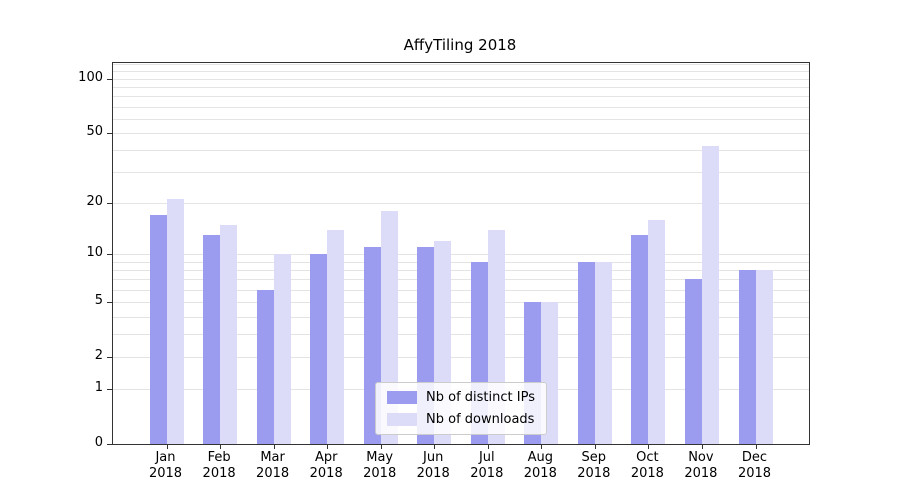  What do you see at coordinates (319, 349) in the screenshot?
I see `bar-apr-distinct-ips` at bounding box center [319, 349].